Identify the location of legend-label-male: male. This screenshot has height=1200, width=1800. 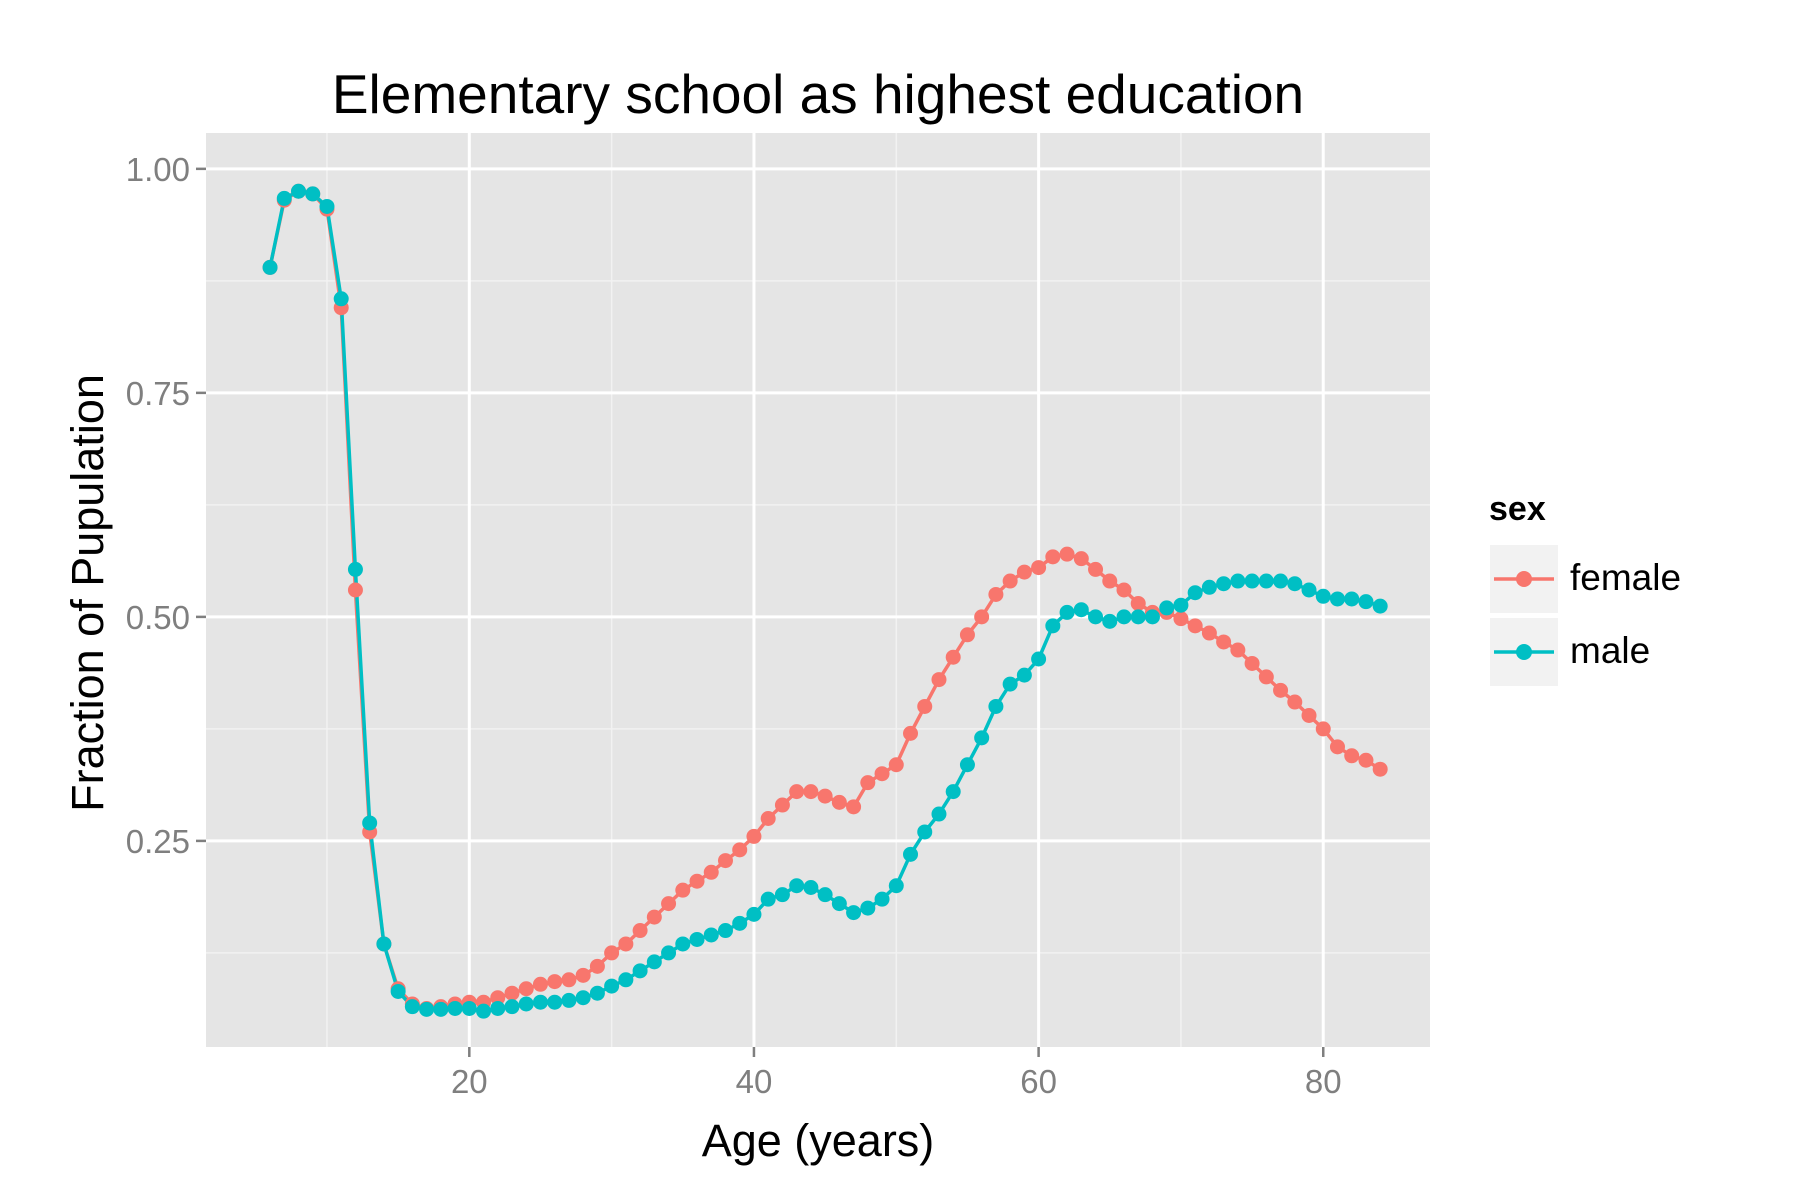
(1610, 650).